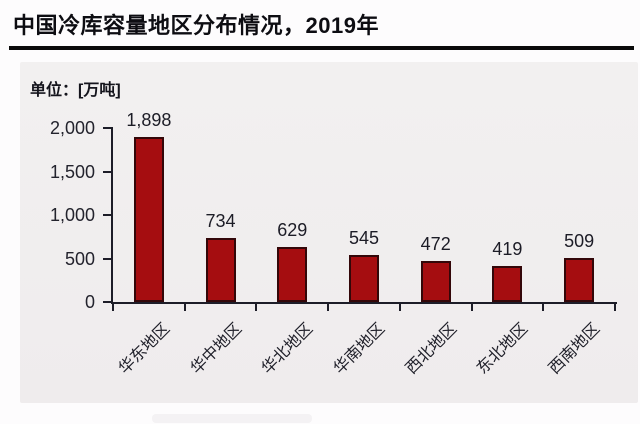  What do you see at coordinates (292, 230) in the screenshot?
I see `bar-value-label: 629` at bounding box center [292, 230].